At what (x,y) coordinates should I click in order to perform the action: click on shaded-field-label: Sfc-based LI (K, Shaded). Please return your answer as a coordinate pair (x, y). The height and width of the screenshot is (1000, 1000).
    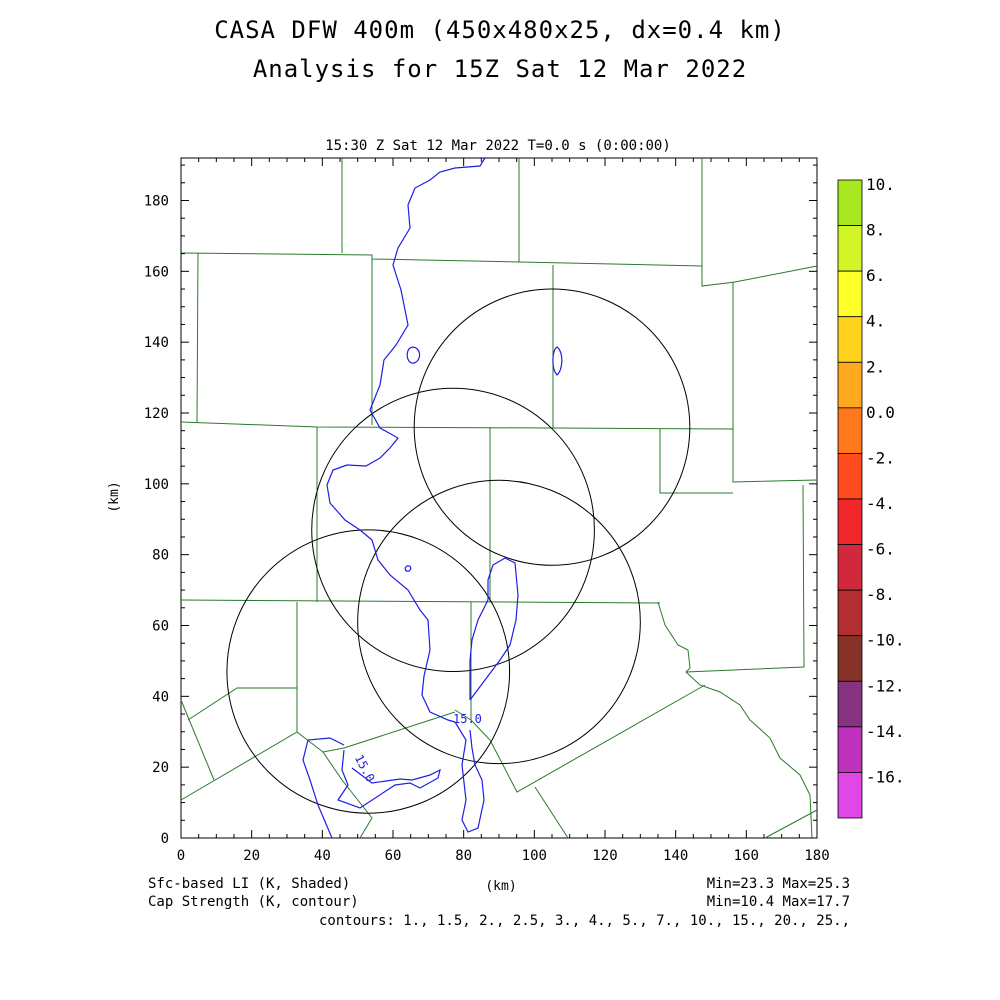
    Looking at the image, I should click on (249, 884).